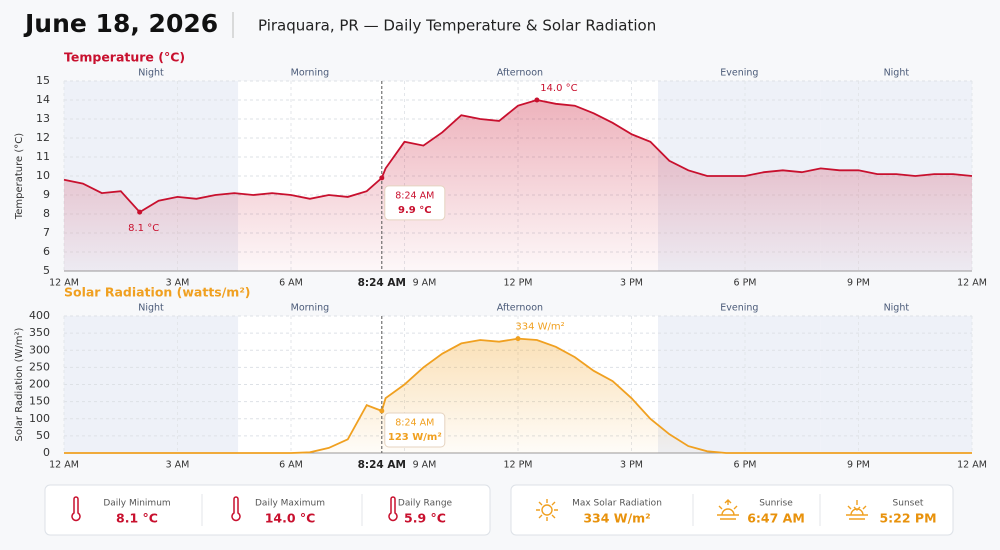 Image resolution: width=1000 pixels, height=550 pixels. I want to click on stat-value: 334 W/m², so click(616, 518).